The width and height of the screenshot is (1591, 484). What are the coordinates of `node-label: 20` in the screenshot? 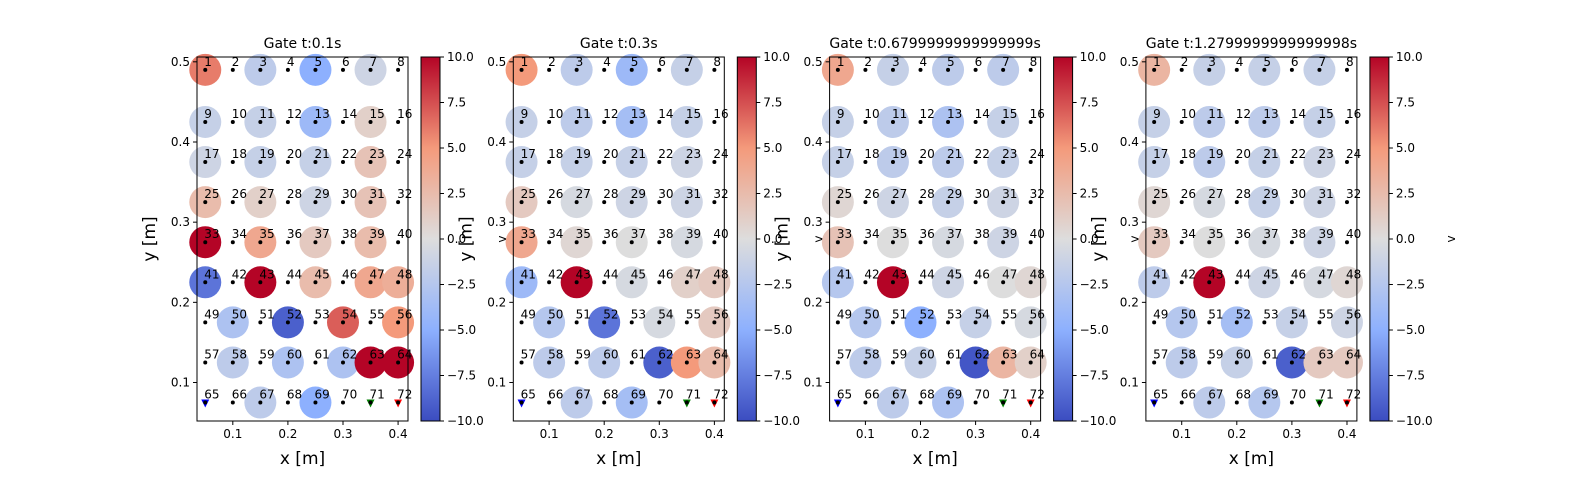 It's located at (1243, 154).